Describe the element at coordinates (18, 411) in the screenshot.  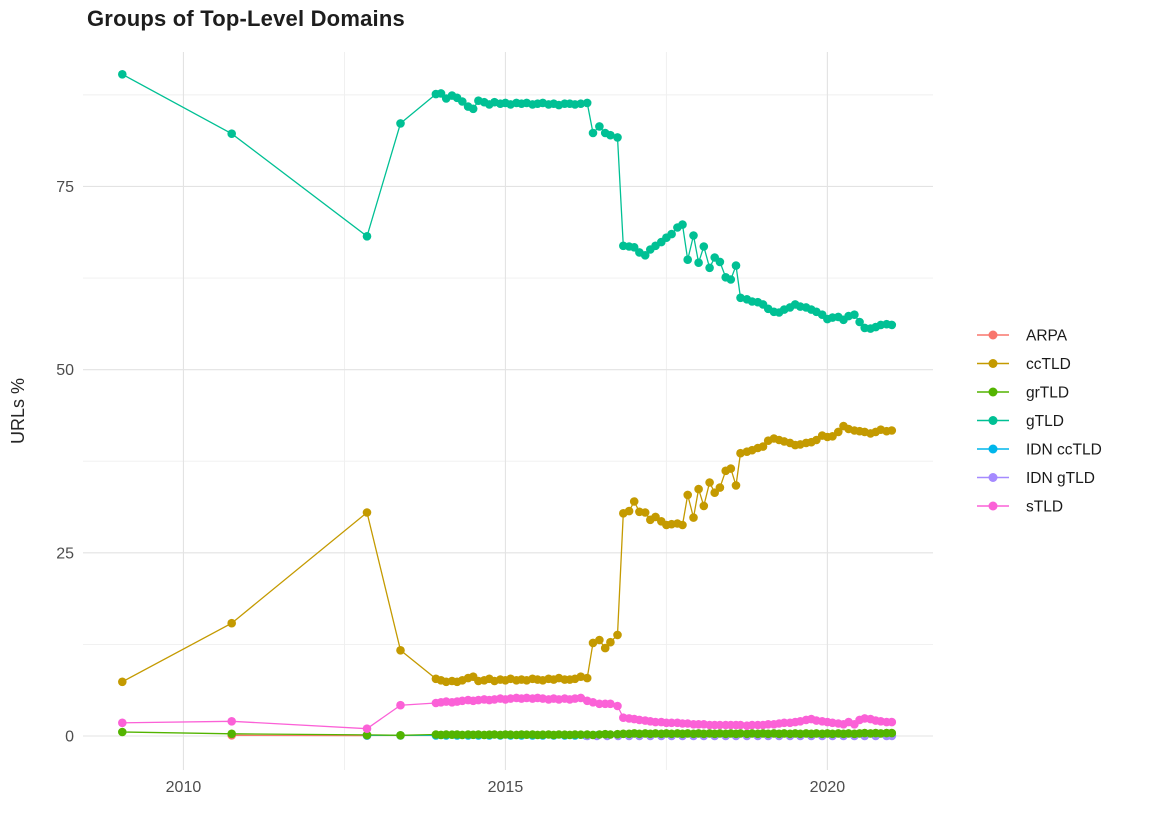
I see `y-axis-title: URLs %` at that location.